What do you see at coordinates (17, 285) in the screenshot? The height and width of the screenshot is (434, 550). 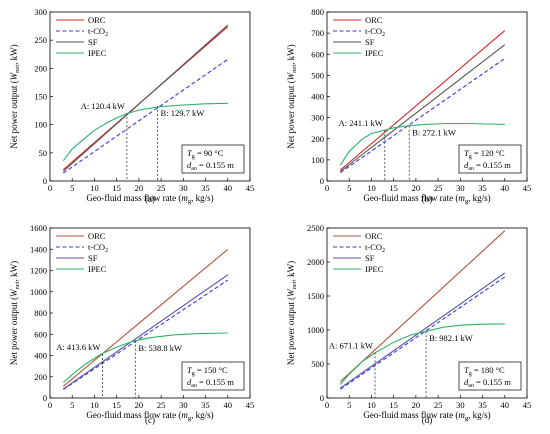 I see `y-axis-label-sub: net` at bounding box center [17, 285].